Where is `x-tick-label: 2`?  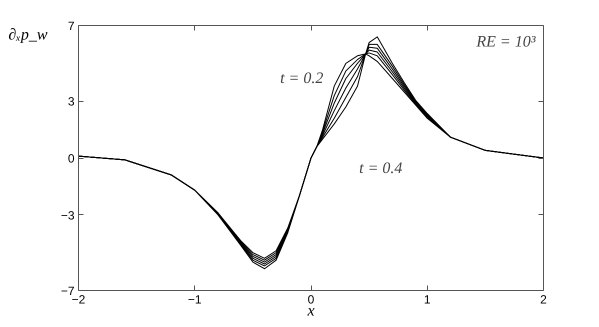 x-tick-label: 2 is located at coordinates (544, 299).